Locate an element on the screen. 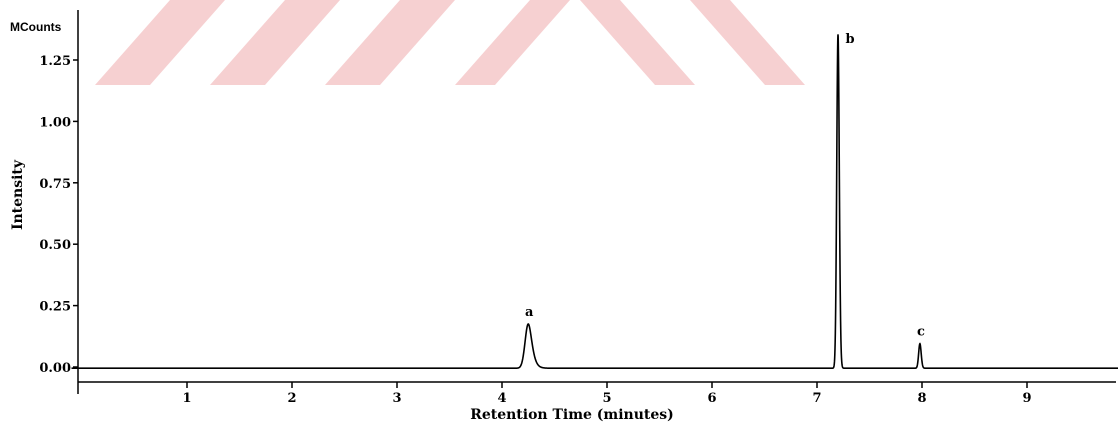  x-tick-label-4: 5 is located at coordinates (606, 398).